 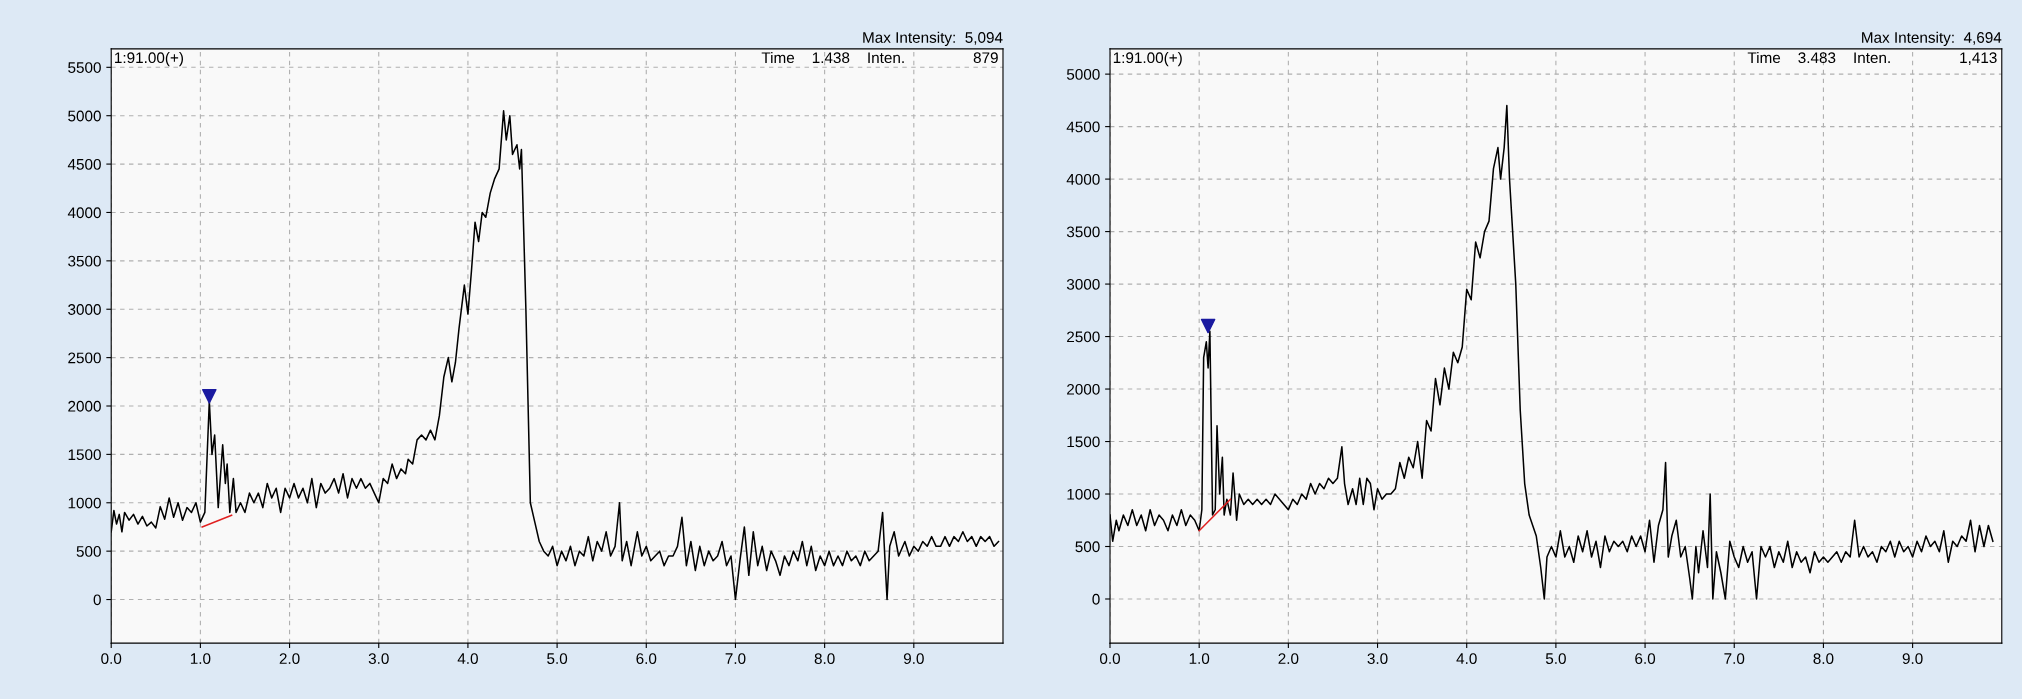 What do you see at coordinates (879, 57) in the screenshot?
I see `annotation: Time 1.438 Inten. 879` at bounding box center [879, 57].